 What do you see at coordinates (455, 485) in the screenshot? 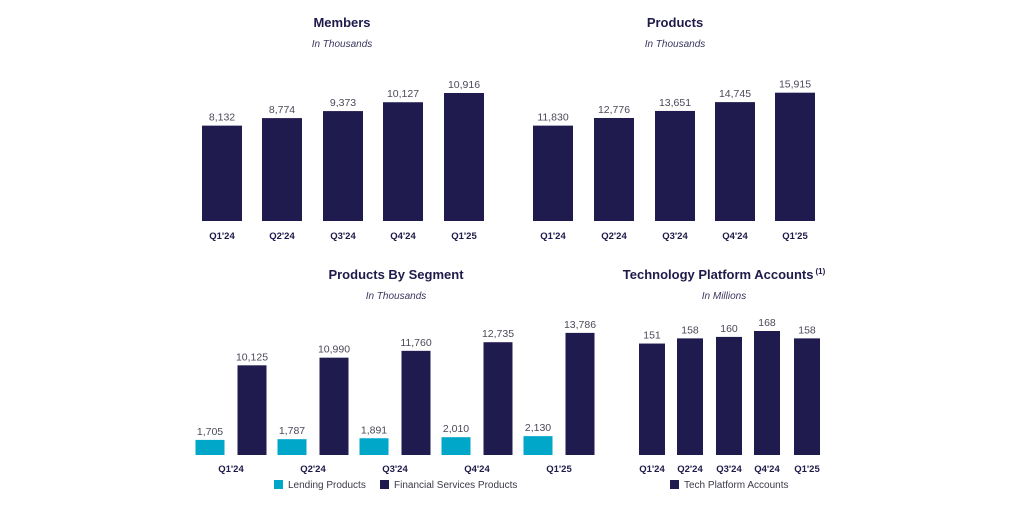
I see `legend-label: Financial Services Products` at bounding box center [455, 485].